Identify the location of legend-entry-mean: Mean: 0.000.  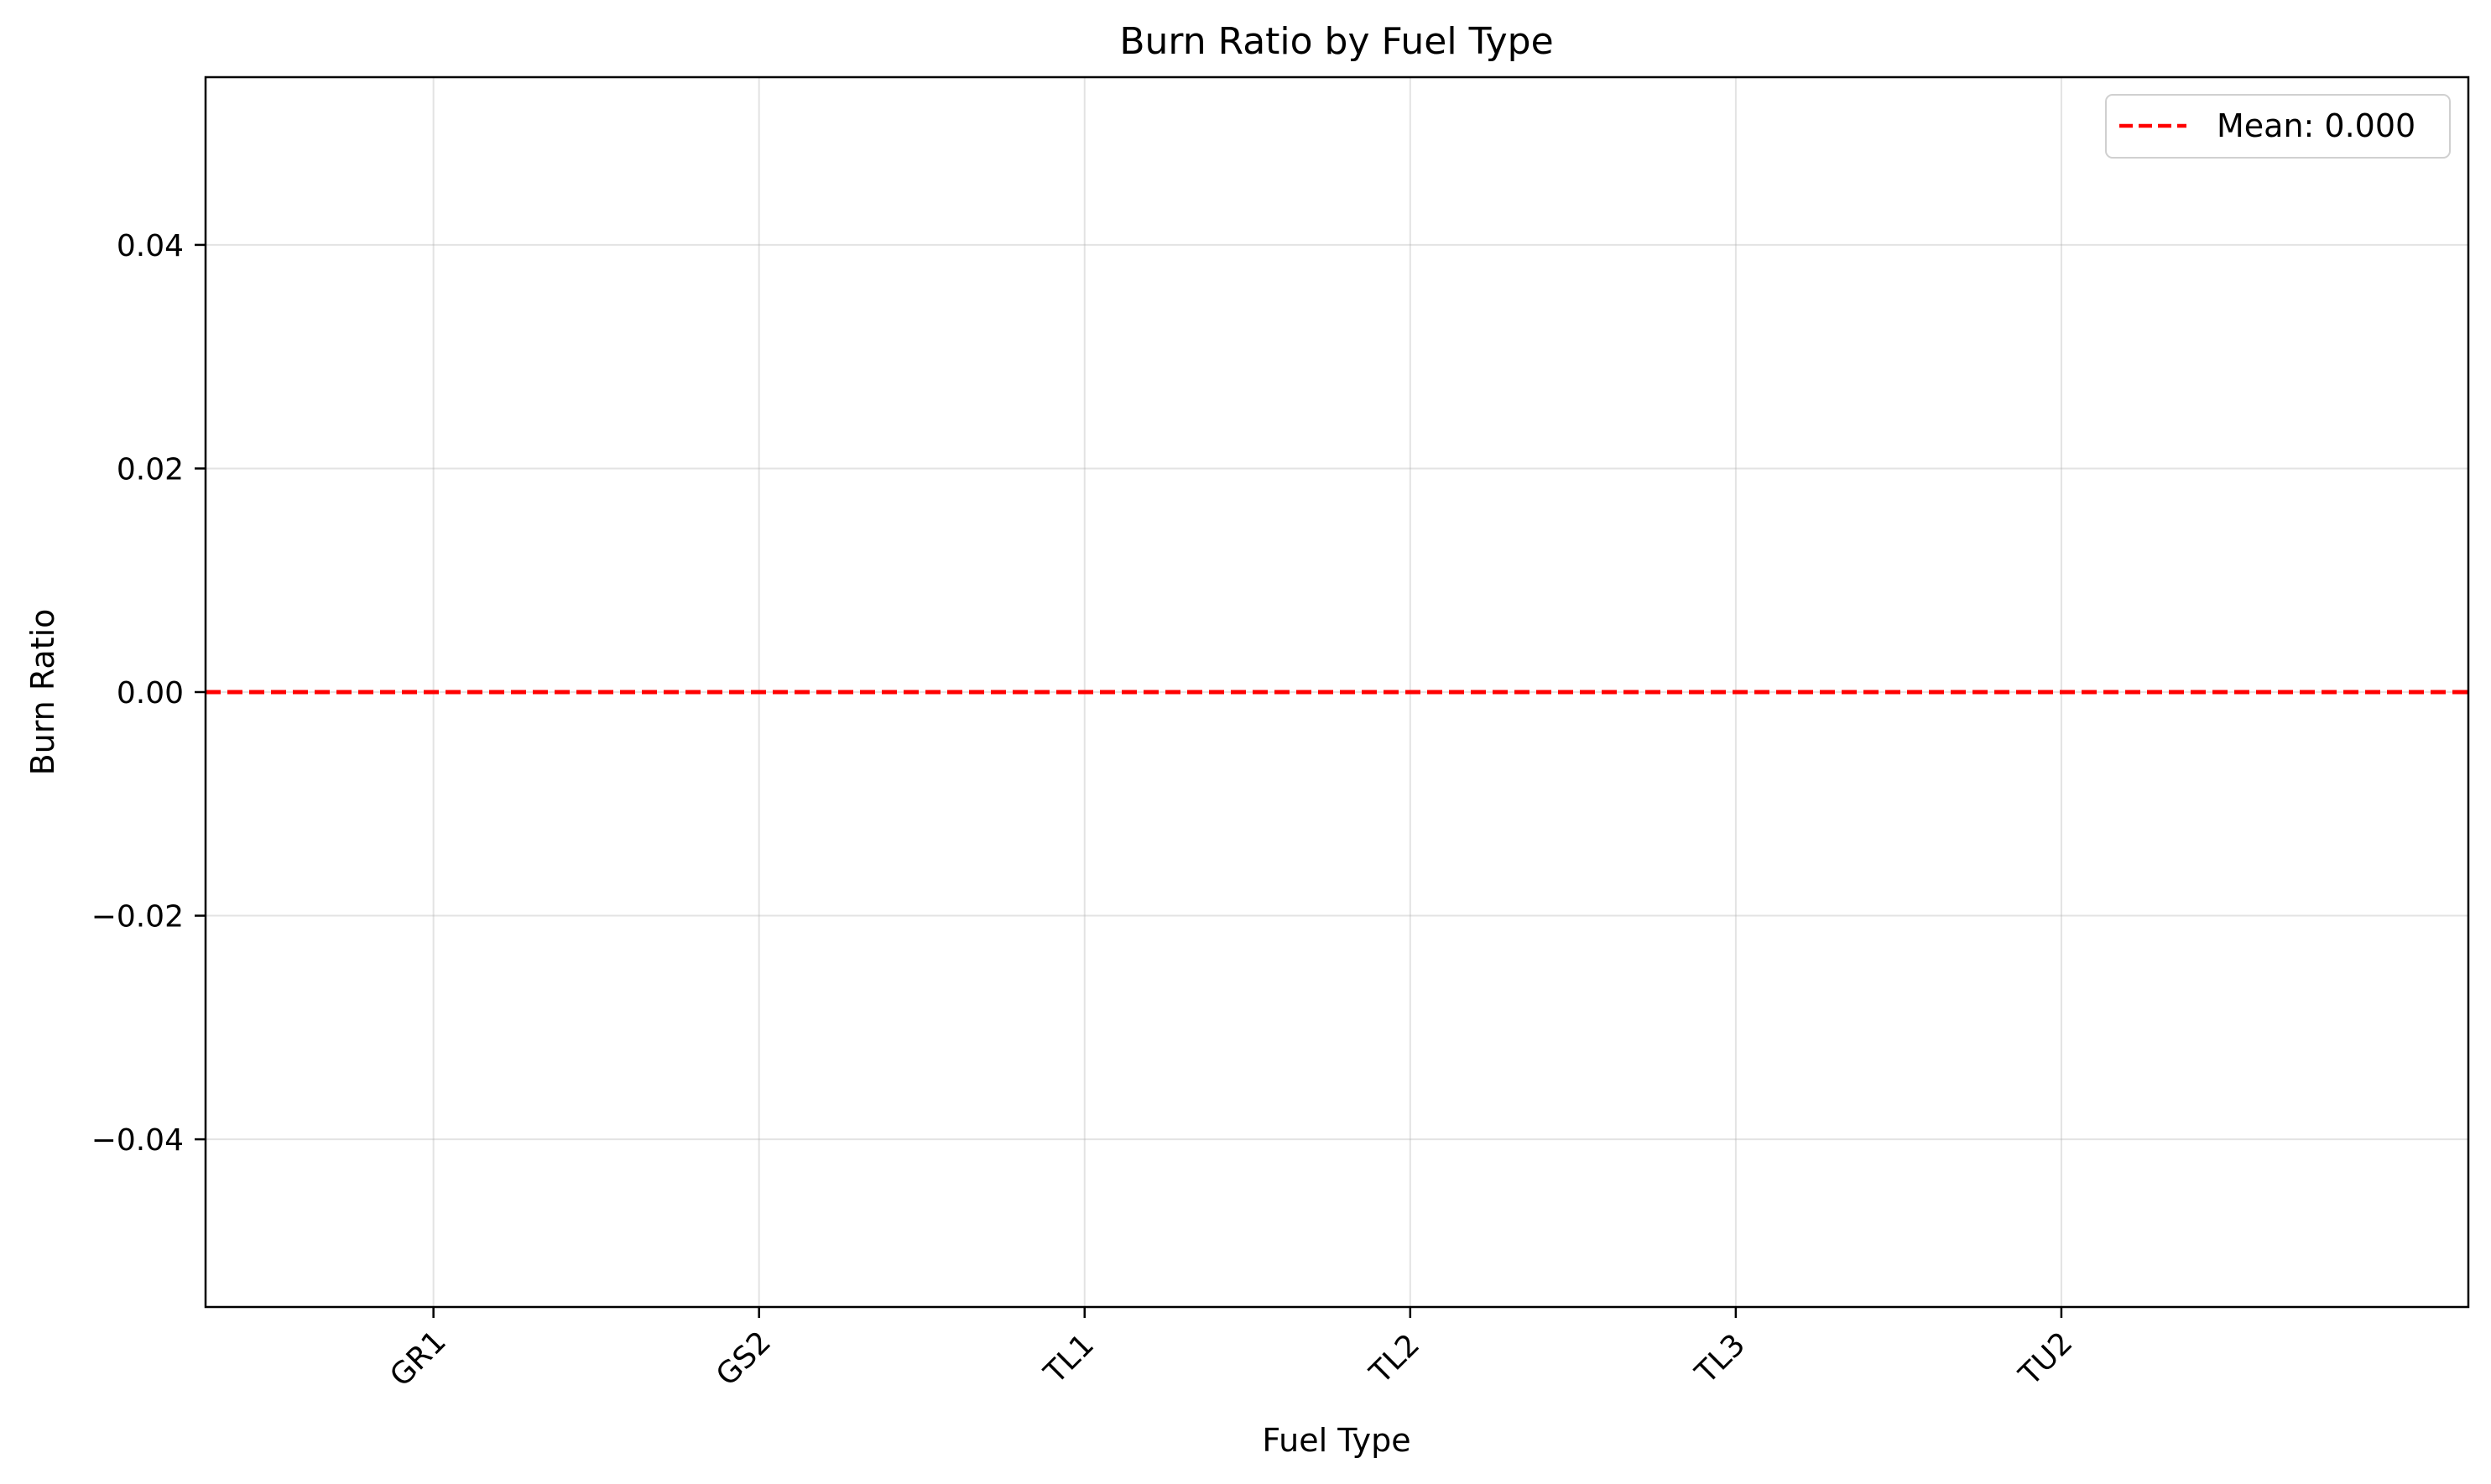
(2316, 125).